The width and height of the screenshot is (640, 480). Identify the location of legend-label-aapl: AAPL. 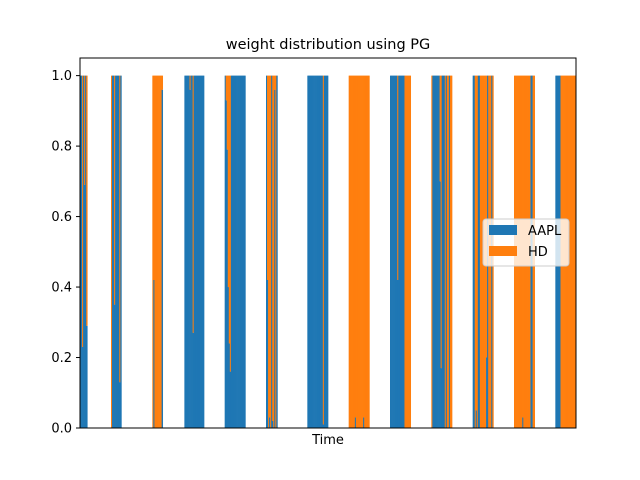
(545, 231).